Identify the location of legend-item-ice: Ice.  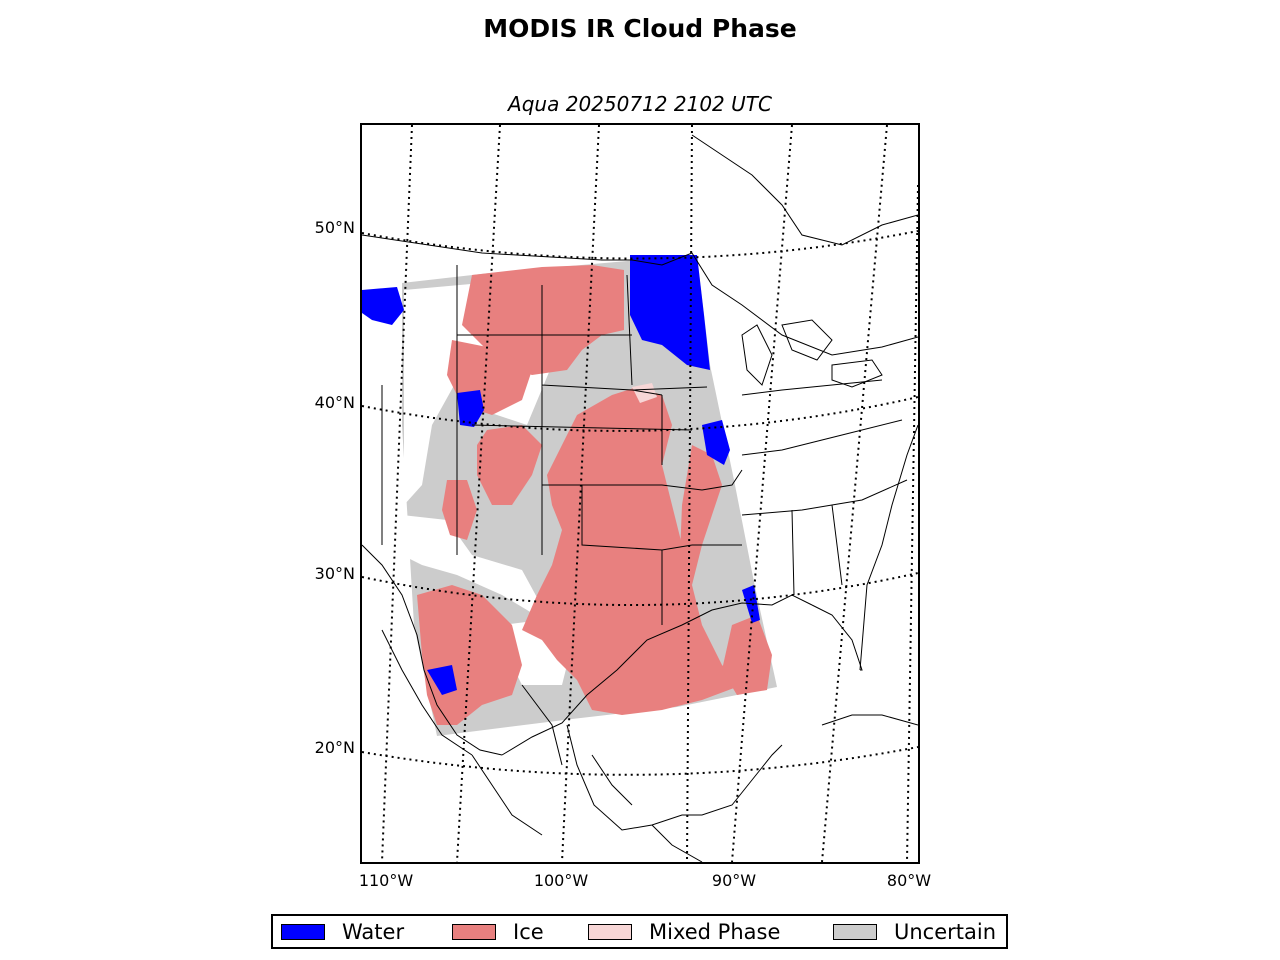
(498, 931).